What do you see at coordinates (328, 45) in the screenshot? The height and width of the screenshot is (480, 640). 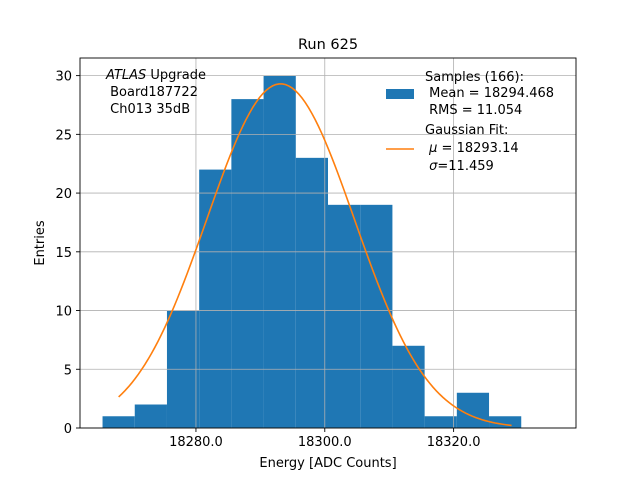 I see `chart-title: Run 625` at bounding box center [328, 45].